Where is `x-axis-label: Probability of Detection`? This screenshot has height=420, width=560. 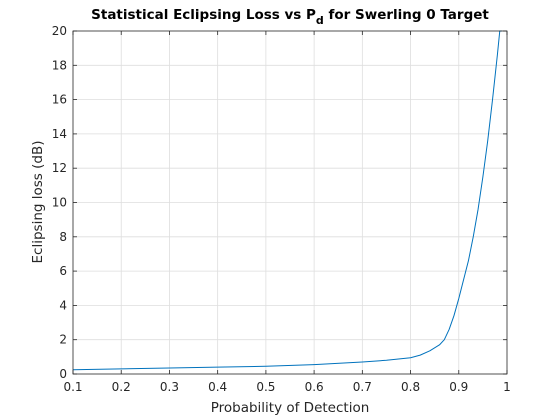 x-axis-label: Probability of Detection is located at coordinates (290, 408).